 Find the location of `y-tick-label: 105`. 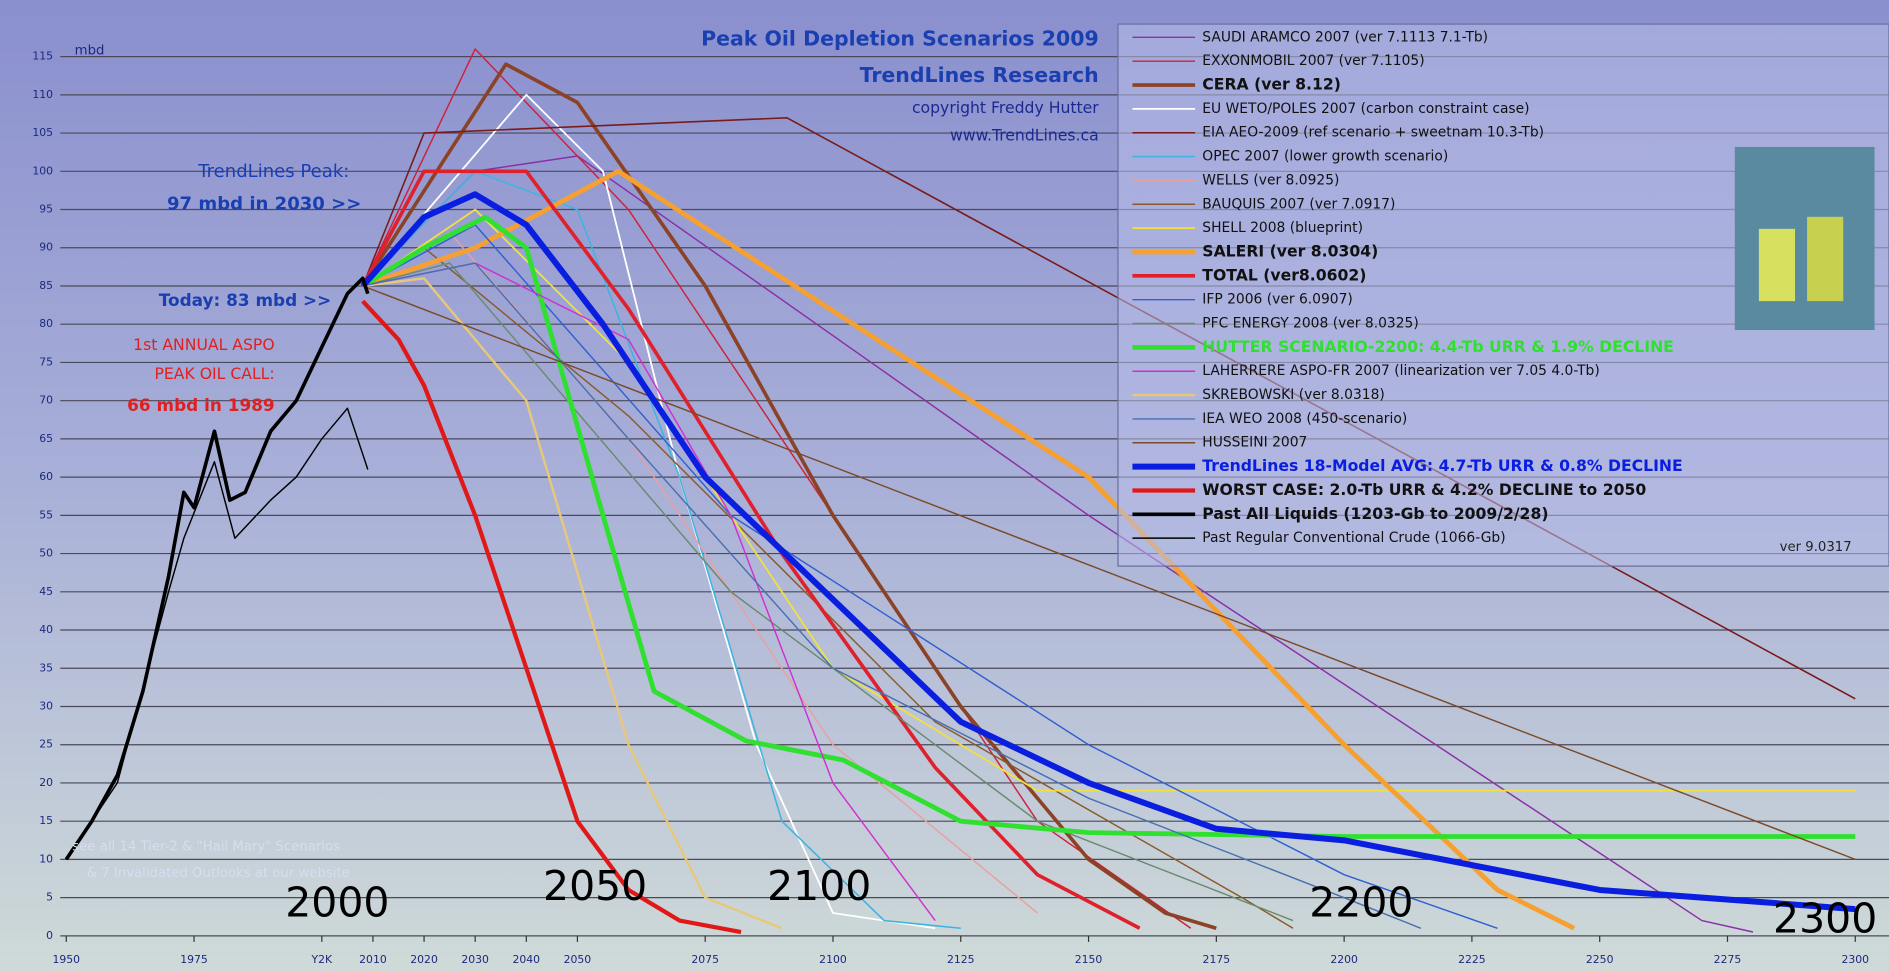

y-tick-label: 105 is located at coordinates (42, 132).